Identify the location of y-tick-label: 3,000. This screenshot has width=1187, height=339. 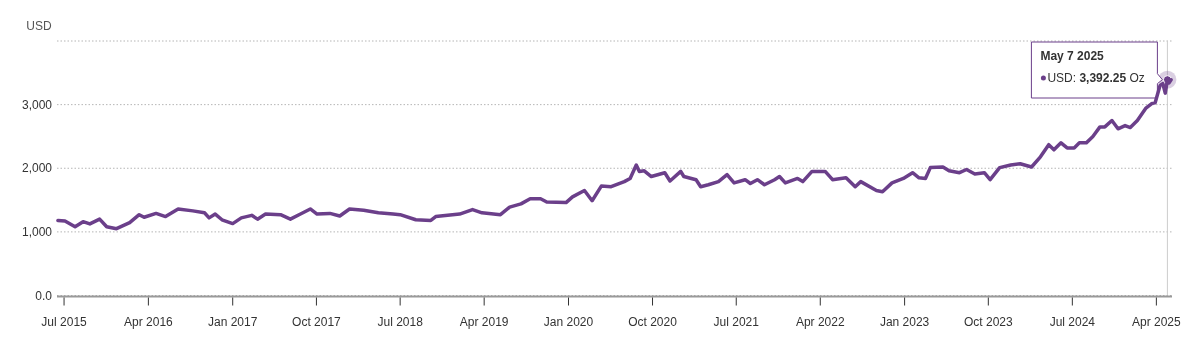
(37, 104).